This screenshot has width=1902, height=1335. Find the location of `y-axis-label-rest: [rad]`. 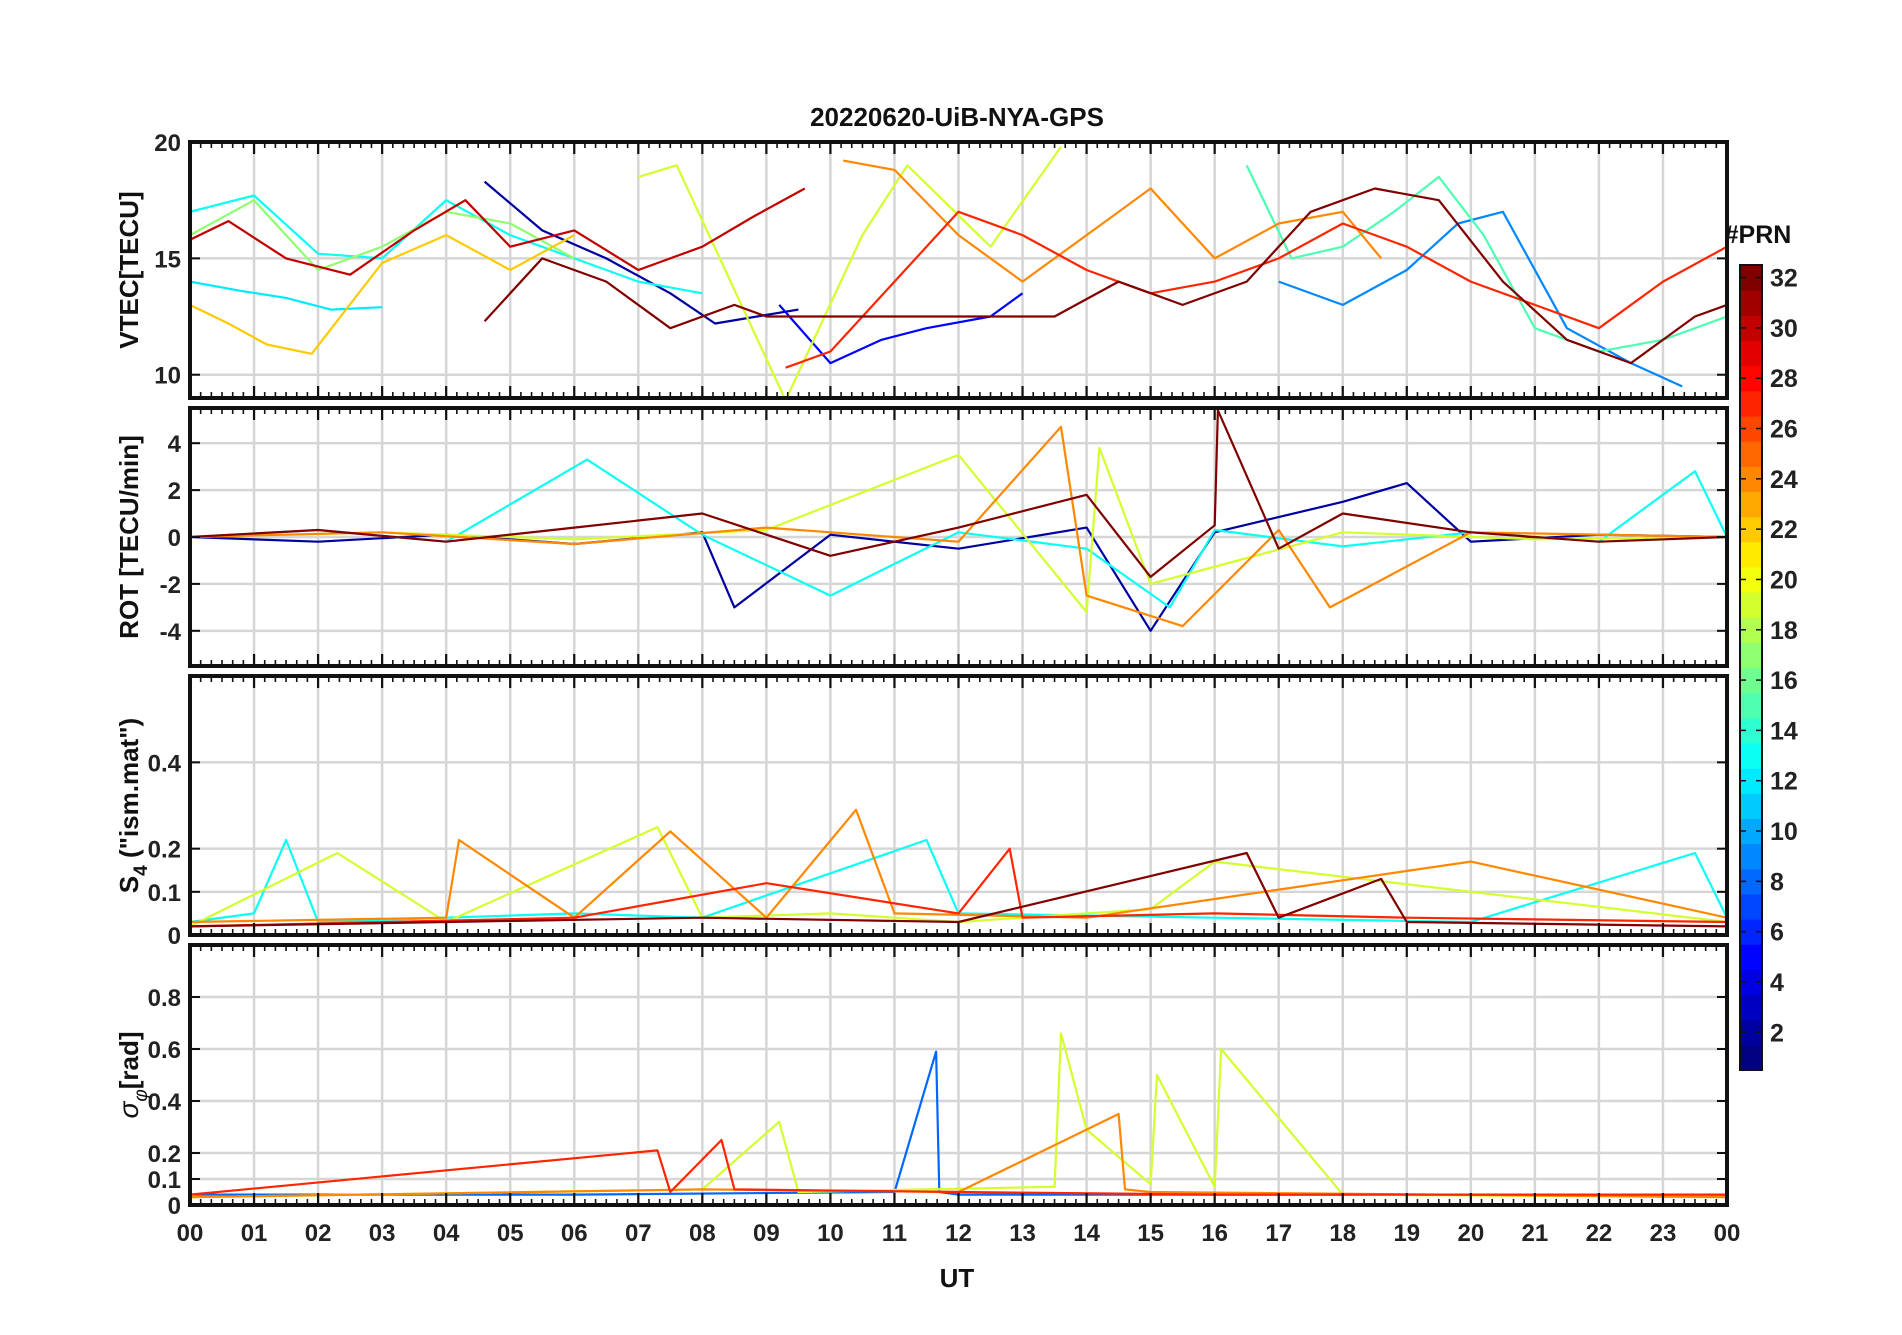

y-axis-label-rest: [rad] is located at coordinates (129, 1060).